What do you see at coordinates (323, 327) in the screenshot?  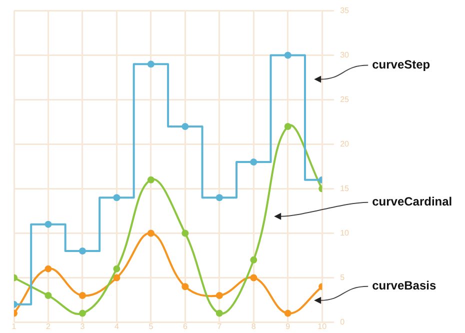 I see `x-tick-label: 10` at bounding box center [323, 327].